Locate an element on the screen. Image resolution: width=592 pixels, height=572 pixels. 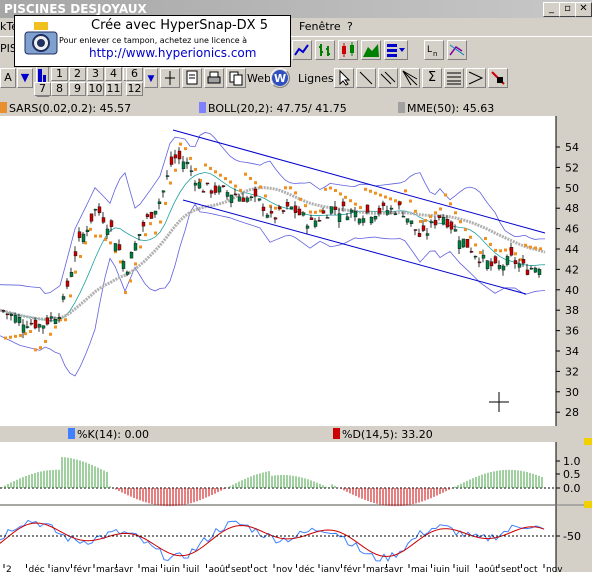
pointer-tool-button is located at coordinates (344, 78).